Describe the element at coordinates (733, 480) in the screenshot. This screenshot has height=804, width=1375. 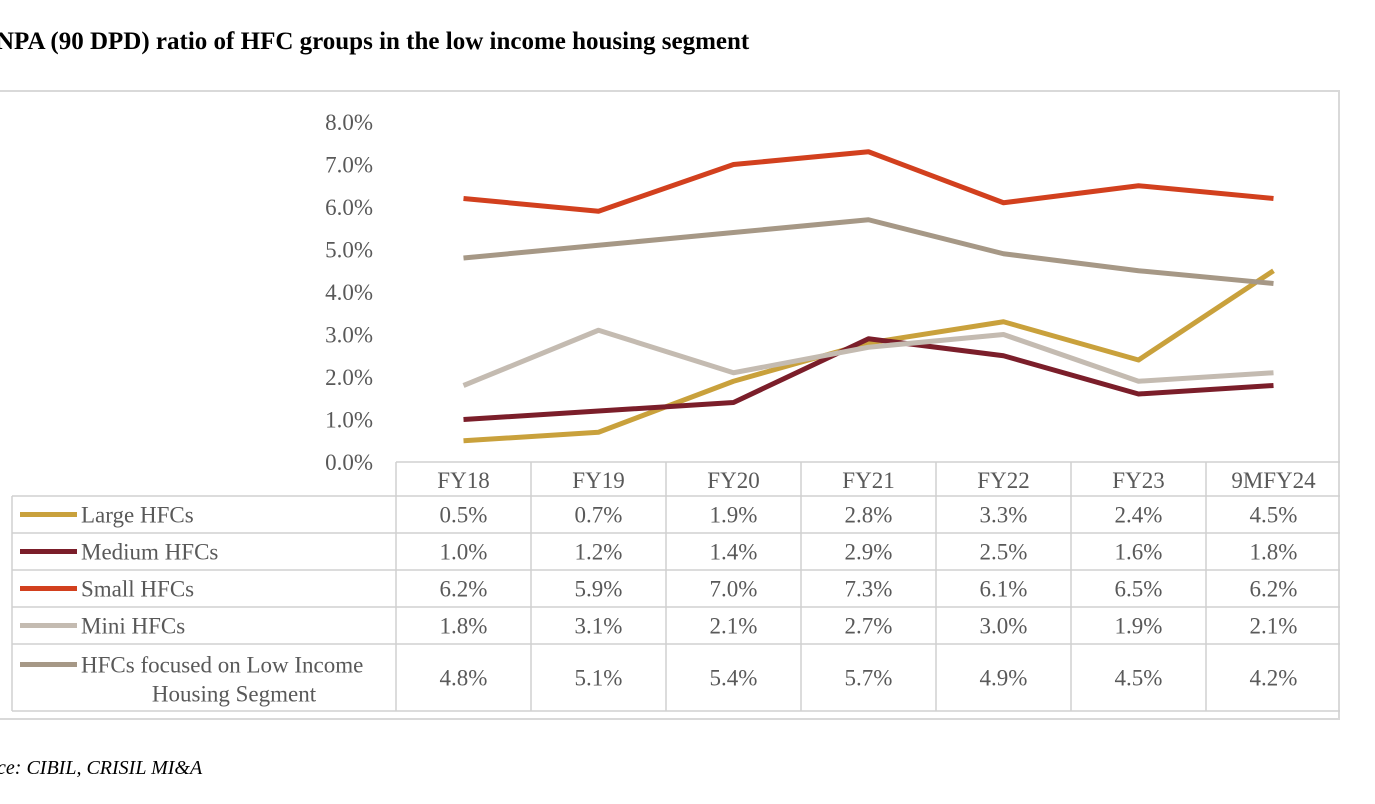
I see `x-category-label: FY20` at that location.